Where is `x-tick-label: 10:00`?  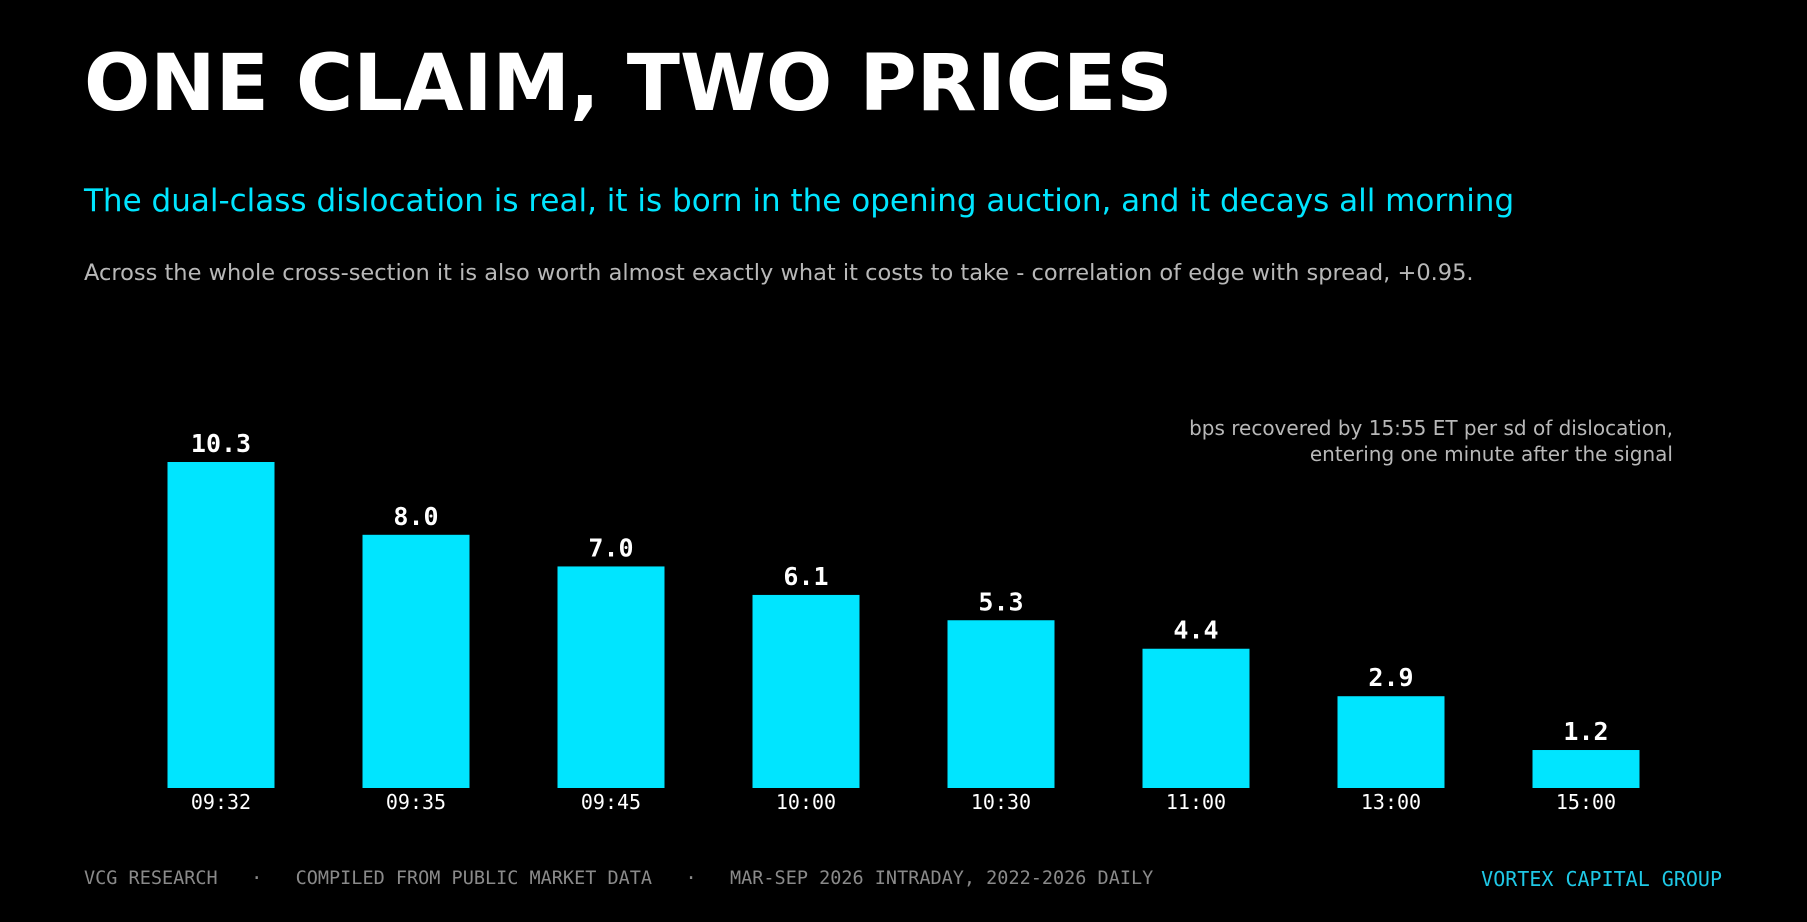
x-tick-label: 10:00 is located at coordinates (806, 802).